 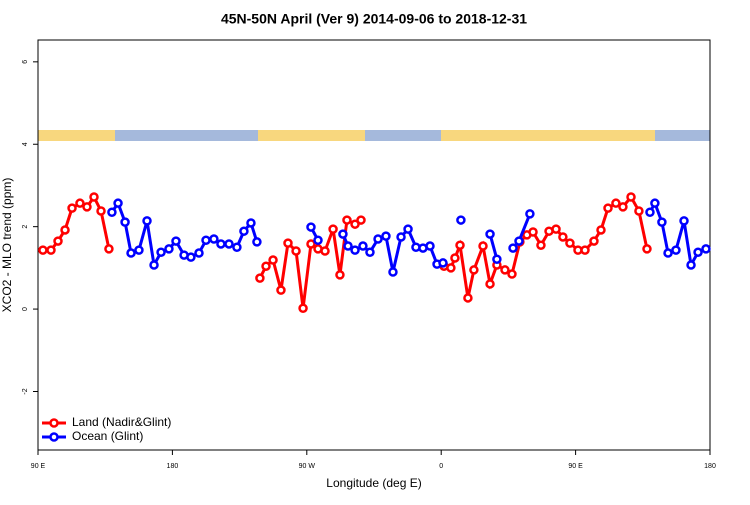 I want to click on legend-label: Ocean (Glint), so click(x=107, y=436).